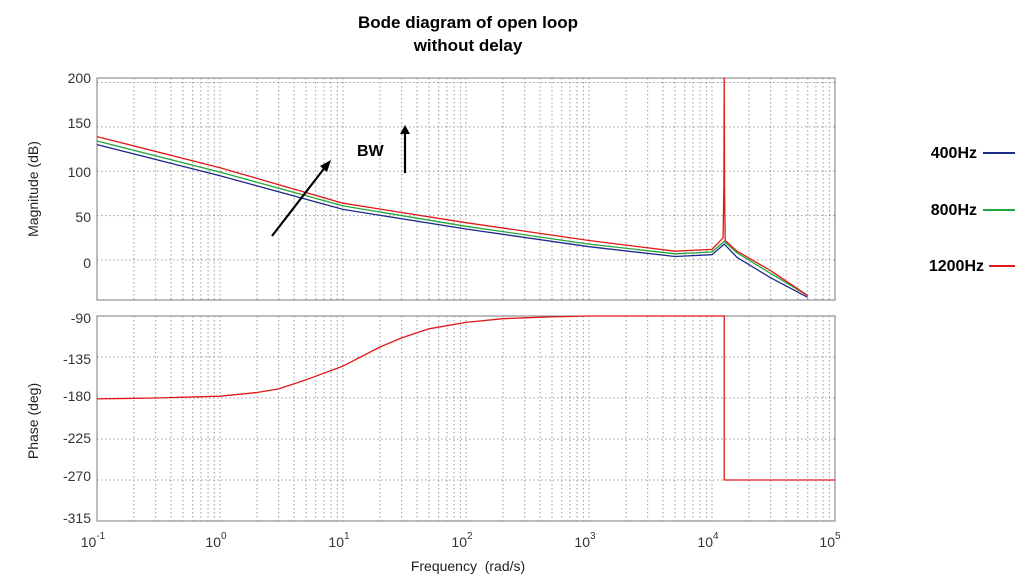 This screenshot has height=578, width=1027. I want to click on phase-y-axis-label: Phase (deg), so click(33, 421).